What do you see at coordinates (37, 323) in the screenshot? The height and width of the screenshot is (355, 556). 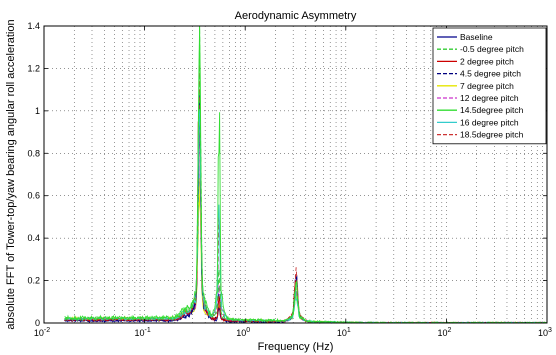 I see `y-tick-label: 0` at bounding box center [37, 323].